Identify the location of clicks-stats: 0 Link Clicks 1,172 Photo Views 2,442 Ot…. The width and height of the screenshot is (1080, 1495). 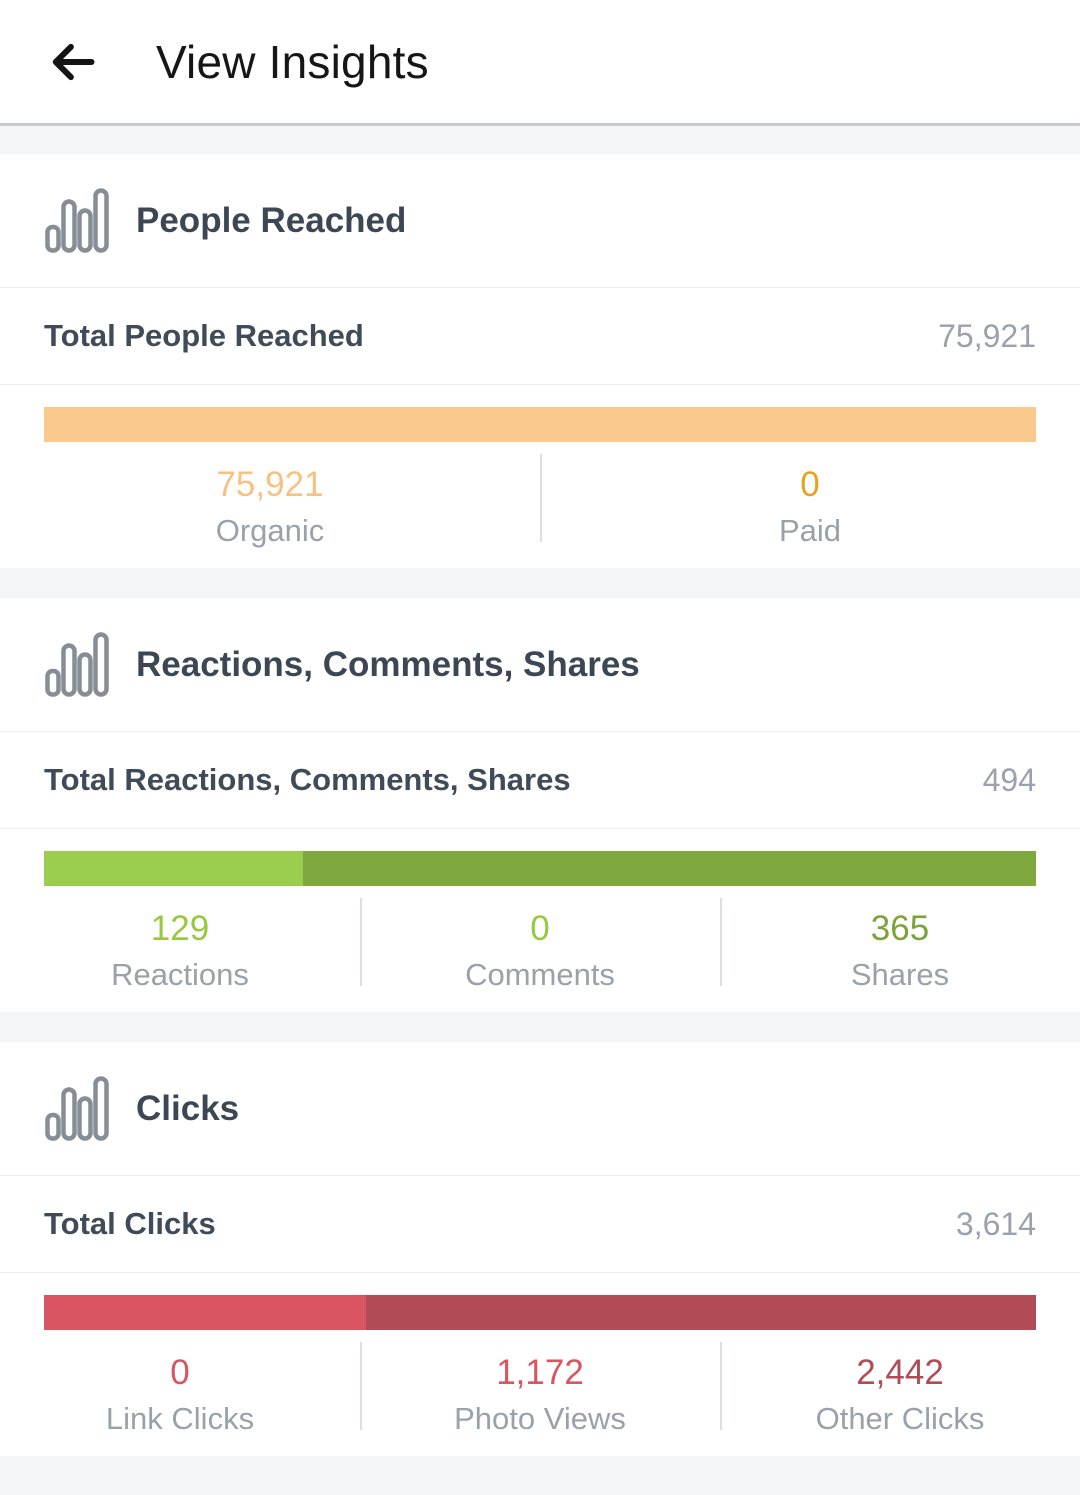
(540, 1393).